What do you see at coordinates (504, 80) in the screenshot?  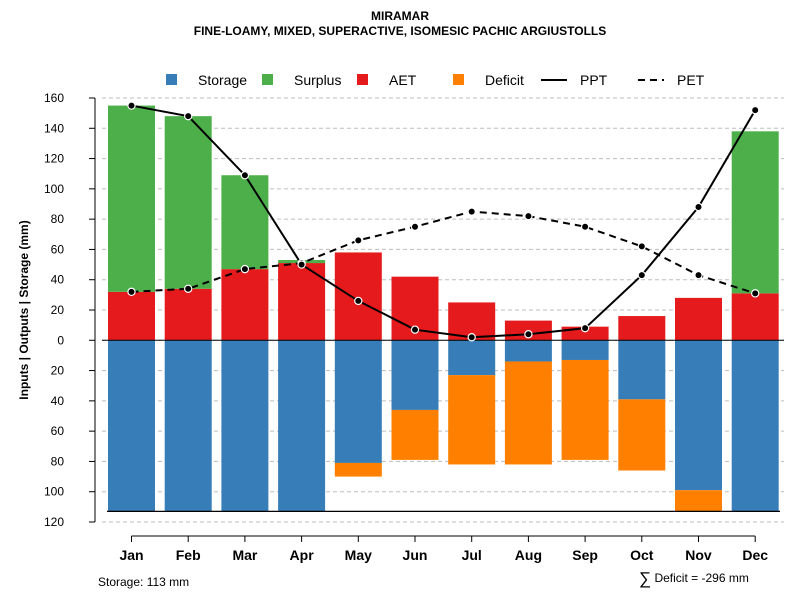 I see `legend-label-deficit: Deficit` at bounding box center [504, 80].